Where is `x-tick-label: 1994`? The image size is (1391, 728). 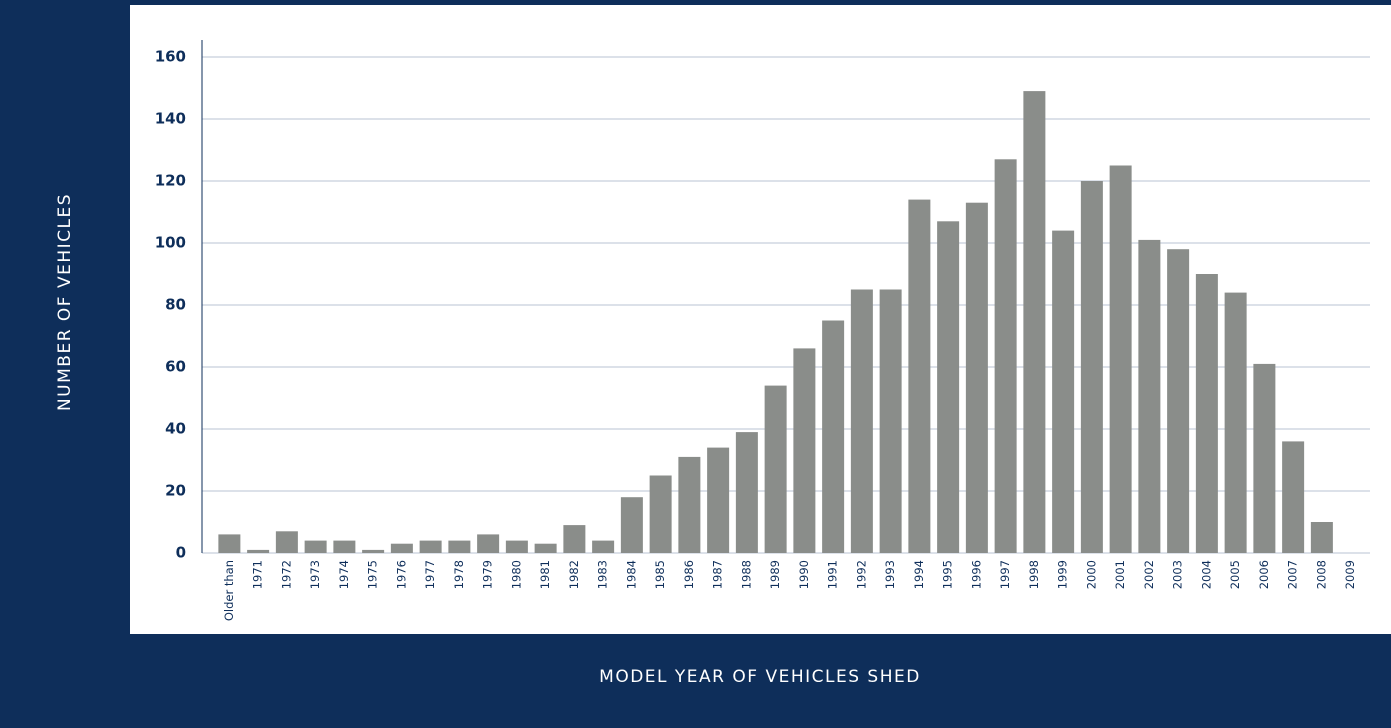
x-tick-label: 1994 is located at coordinates (919, 574).